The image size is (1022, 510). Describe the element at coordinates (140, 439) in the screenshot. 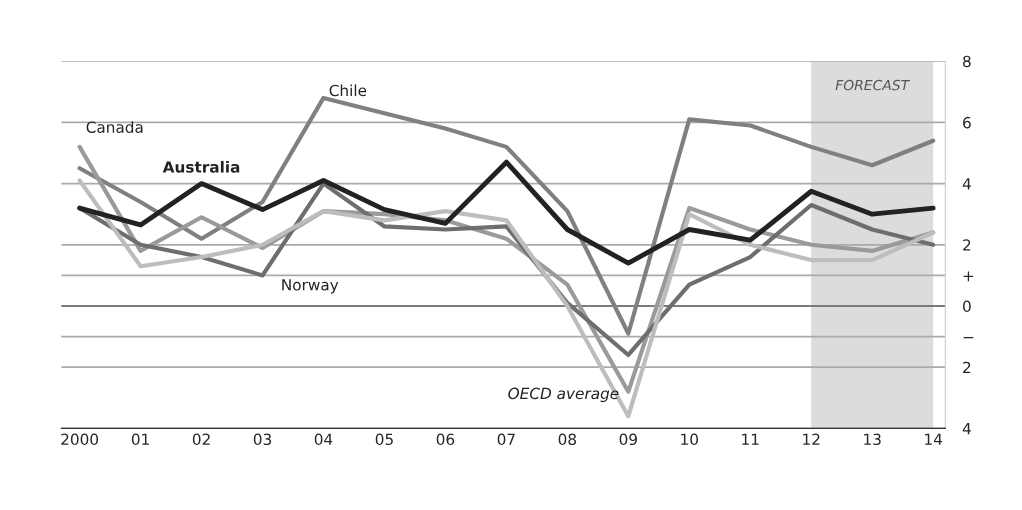

I see `x-tick-label: 01` at that location.